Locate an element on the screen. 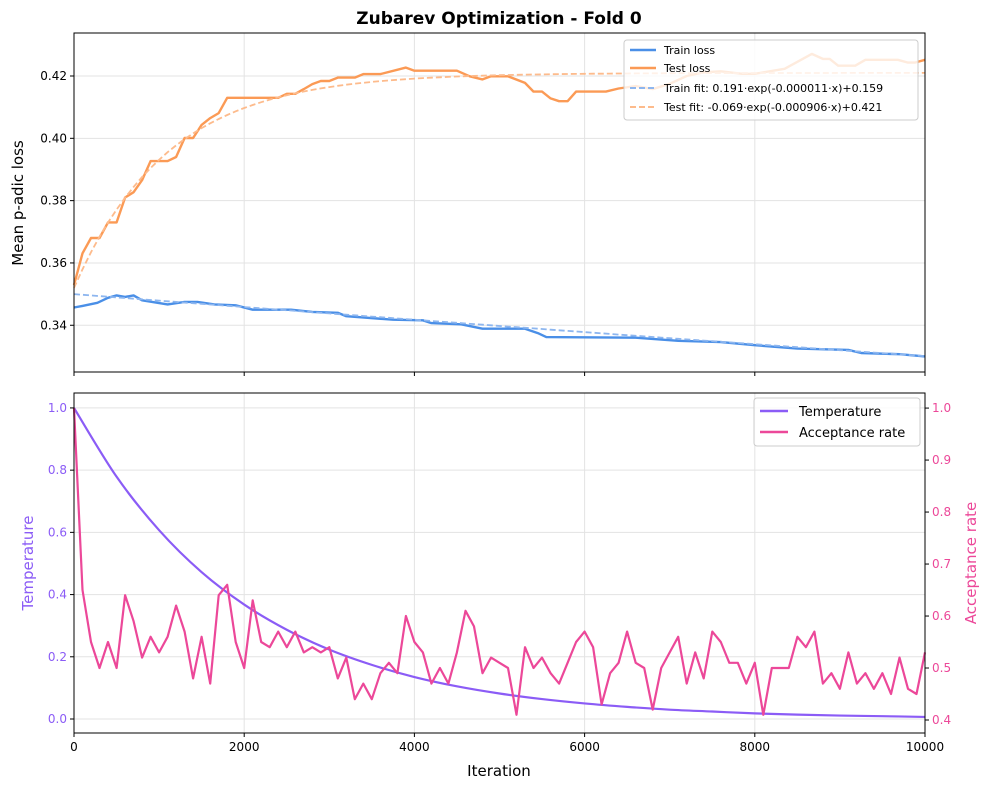  right-y-tick-label: 0.9 is located at coordinates (941, 460).